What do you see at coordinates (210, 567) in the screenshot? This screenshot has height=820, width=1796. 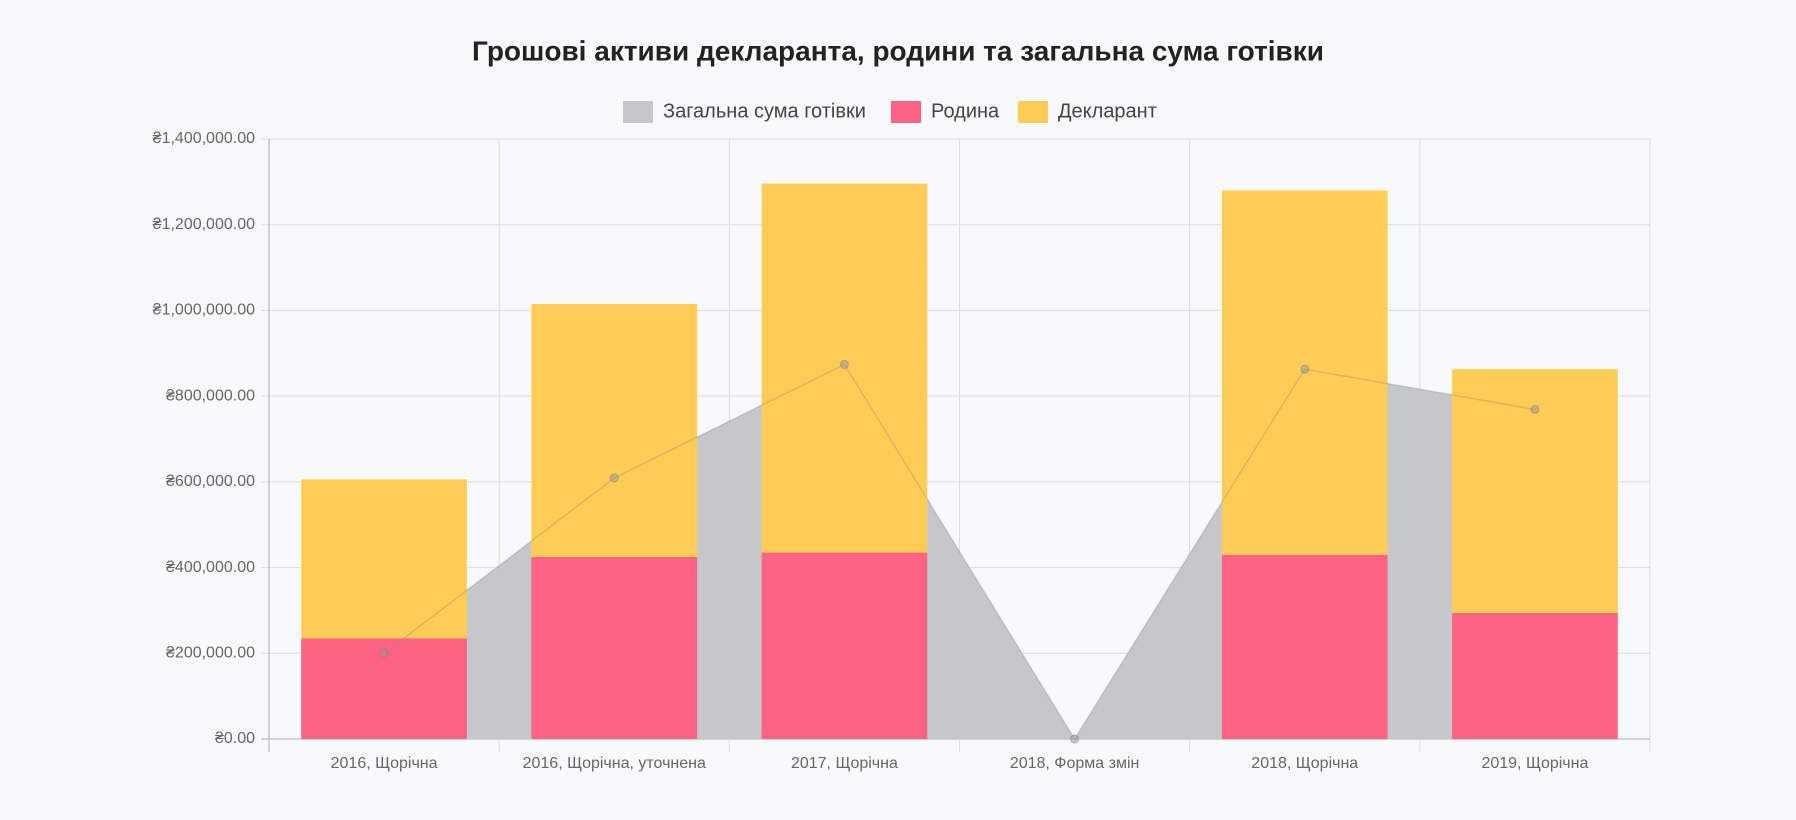 I see `y-tick-label: ₴400,000.00` at bounding box center [210, 567].